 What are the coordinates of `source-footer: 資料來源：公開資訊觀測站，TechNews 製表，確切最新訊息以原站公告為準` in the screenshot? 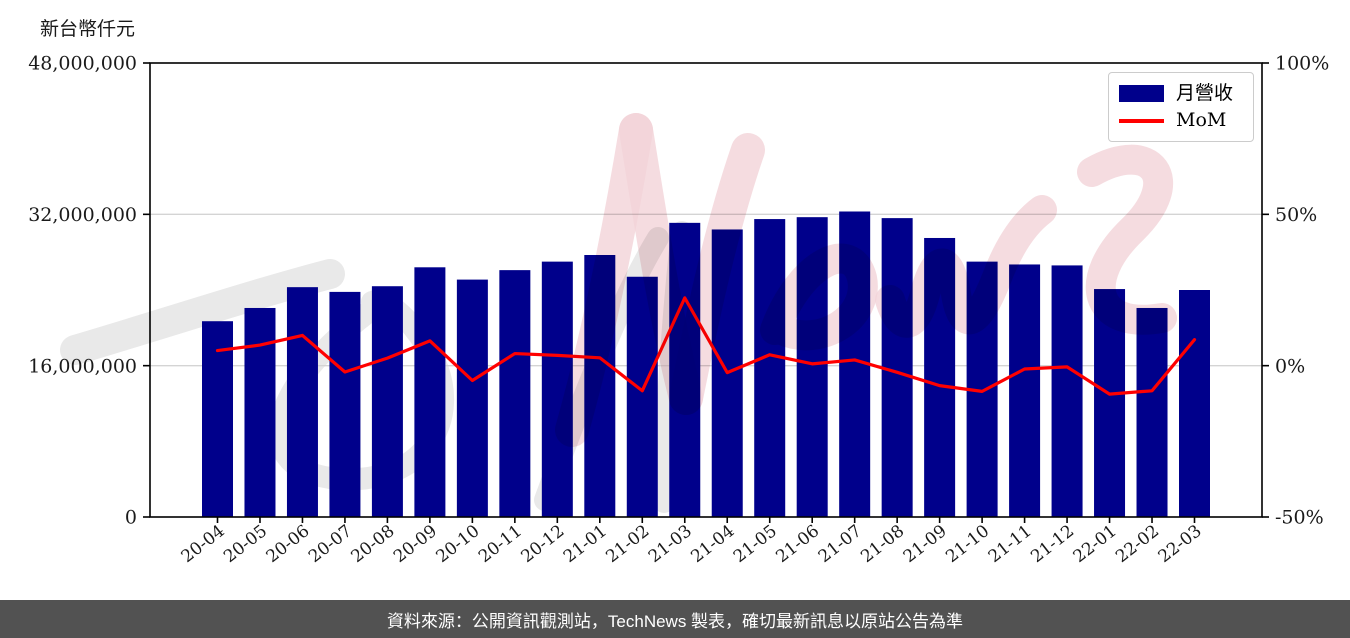 It's located at (675, 619).